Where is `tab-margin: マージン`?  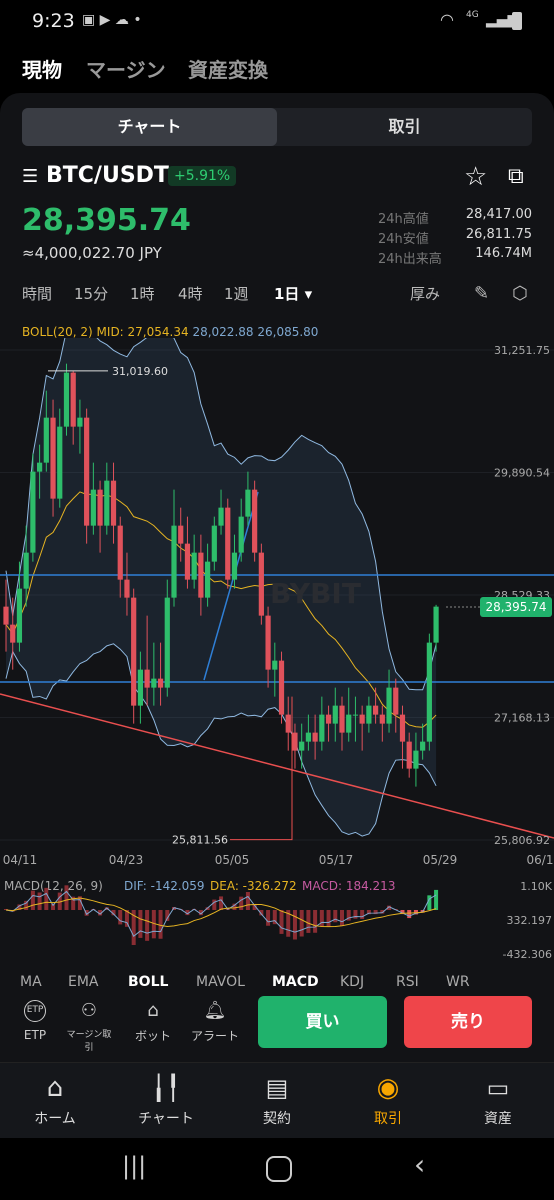
tab-margin: マージン is located at coordinates (126, 70).